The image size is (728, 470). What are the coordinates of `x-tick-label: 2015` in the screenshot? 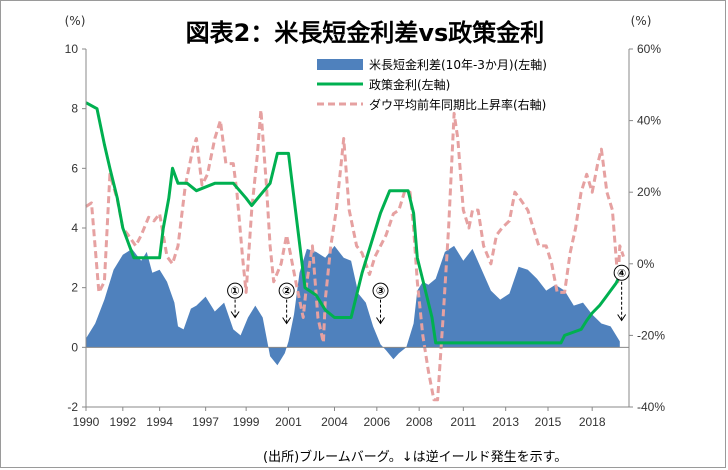 It's located at (548, 422).